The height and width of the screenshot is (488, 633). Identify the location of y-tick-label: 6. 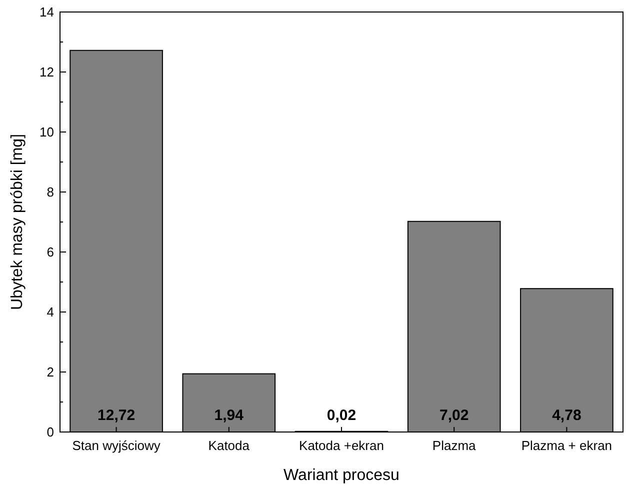
(50, 252).